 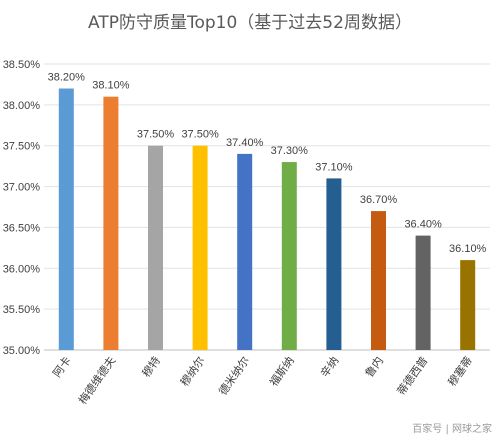 What do you see at coordinates (22, 269) in the screenshot?
I see `y-tick-label: 36.00%` at bounding box center [22, 269].